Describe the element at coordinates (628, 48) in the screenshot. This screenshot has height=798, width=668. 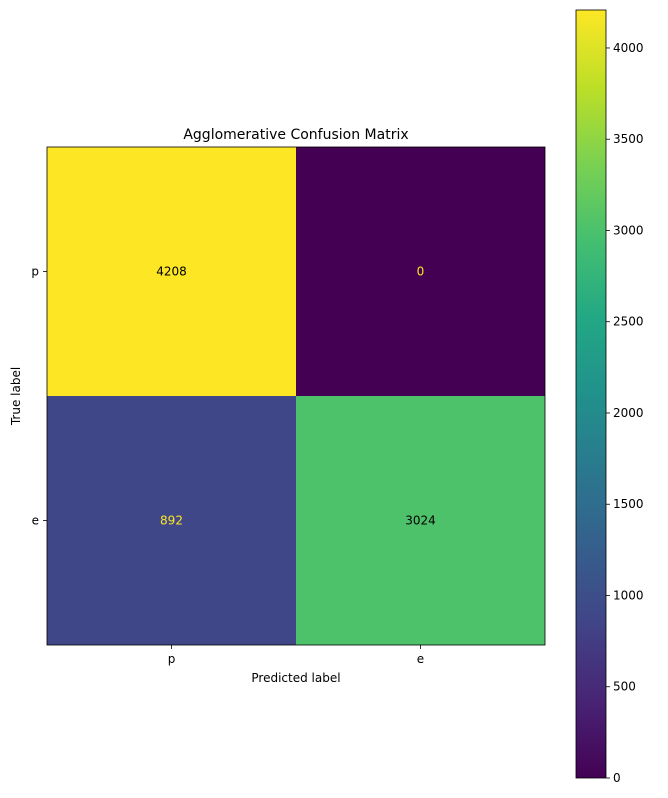
I see `colorbar-tick-label: 4000` at that location.